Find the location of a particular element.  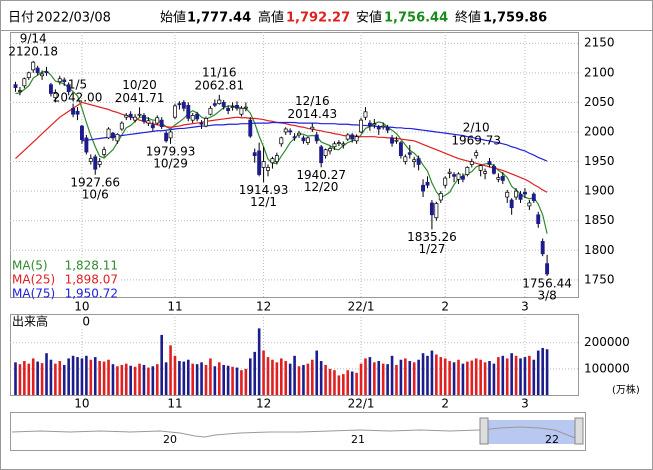

navigator-handle-right is located at coordinates (579, 431).